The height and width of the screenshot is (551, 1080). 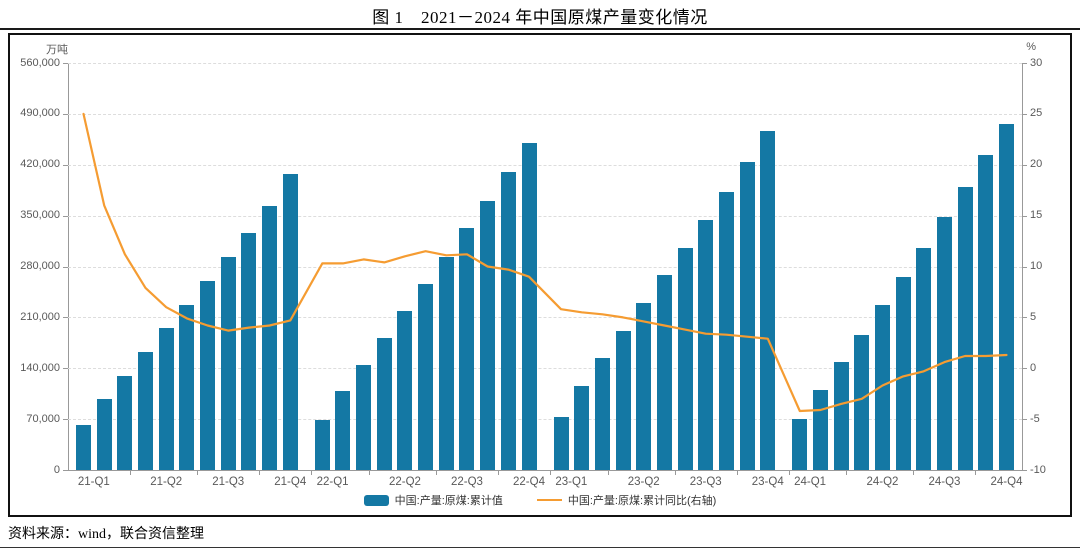 What do you see at coordinates (40, 367) in the screenshot?
I see `left-axis-tick-label: 140,000` at bounding box center [40, 367].